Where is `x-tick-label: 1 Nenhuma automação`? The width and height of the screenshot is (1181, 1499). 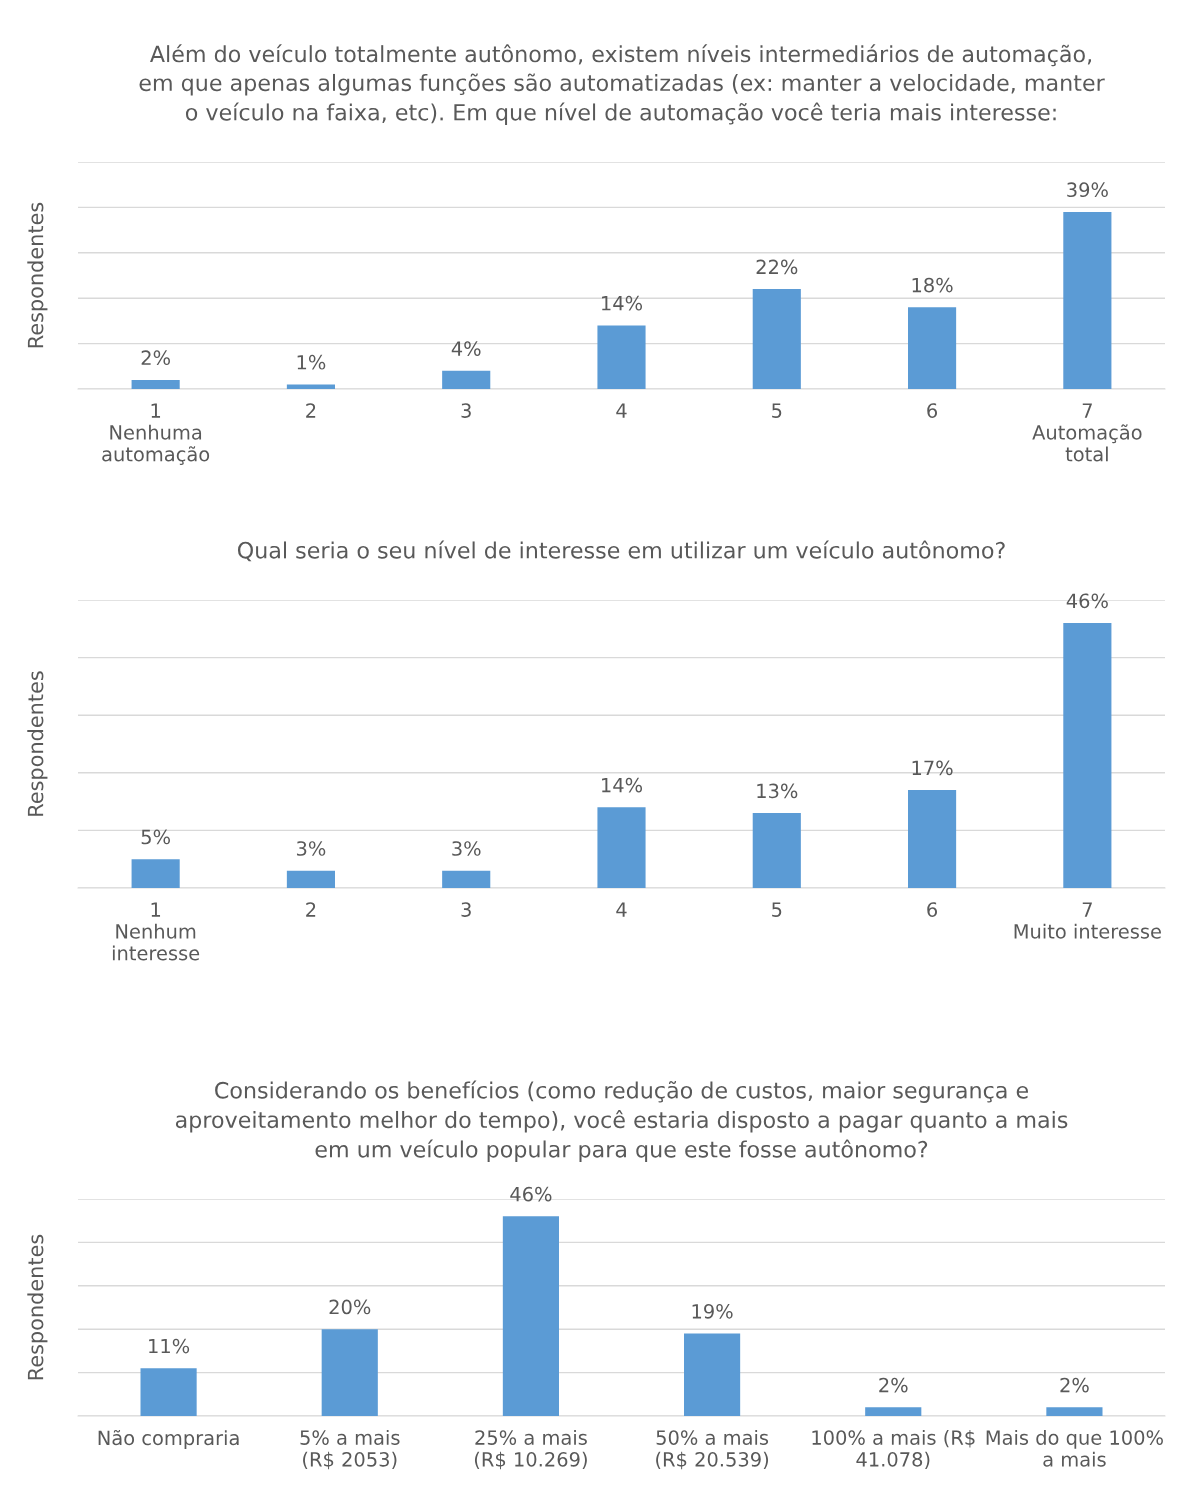
x-tick-label: 1 Nenhuma automação is located at coordinates (156, 434).